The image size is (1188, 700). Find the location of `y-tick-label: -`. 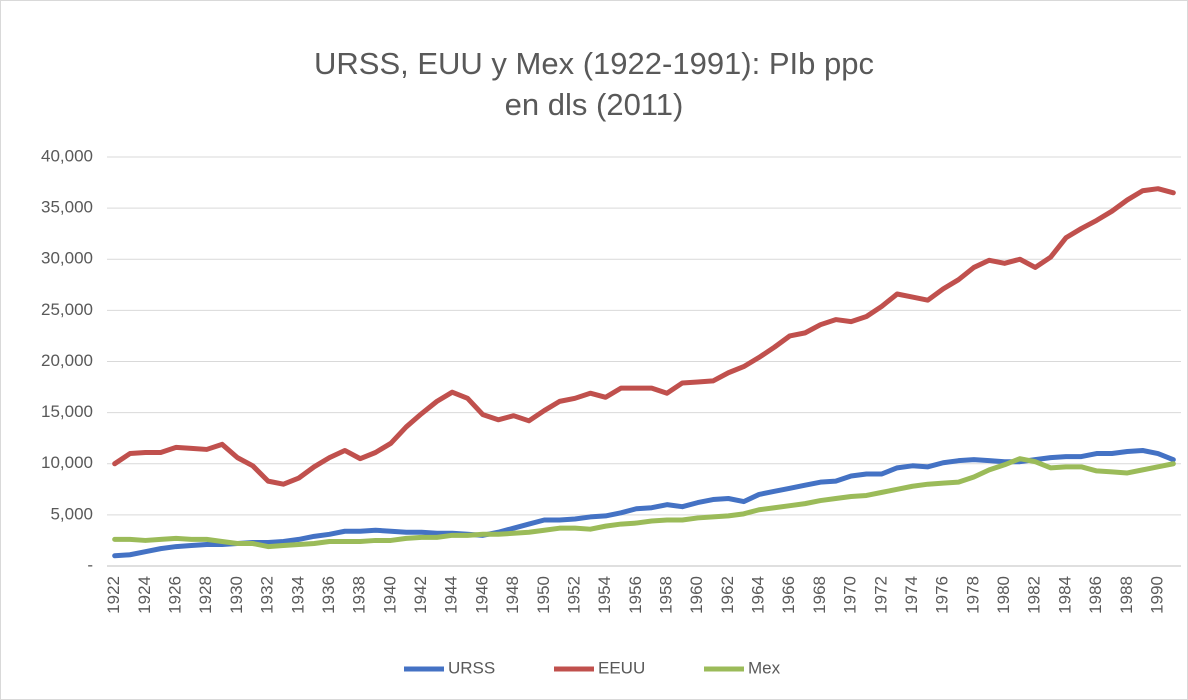

y-tick-label: - is located at coordinates (90, 564).